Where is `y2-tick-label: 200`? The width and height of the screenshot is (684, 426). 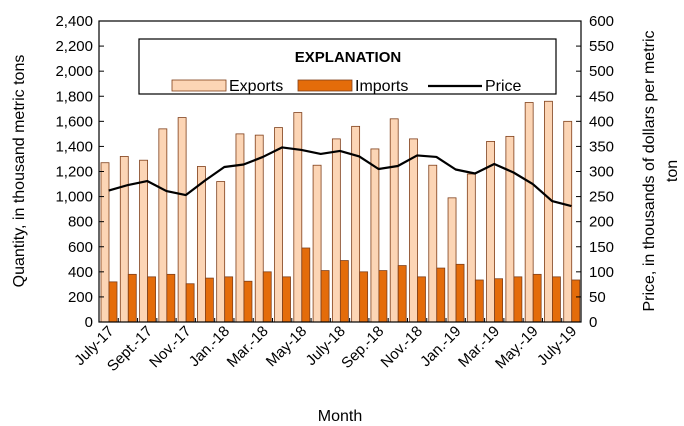
y2-tick-label: 200 is located at coordinates (601, 222).